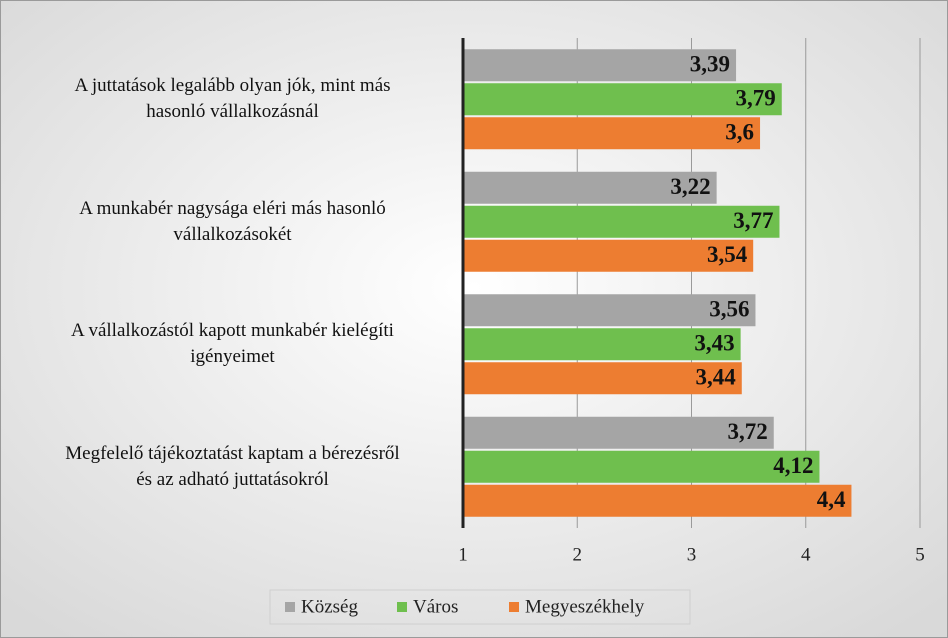 The height and width of the screenshot is (638, 948). Describe the element at coordinates (692, 554) in the screenshot. I see `x-tick-label: 3` at that location.